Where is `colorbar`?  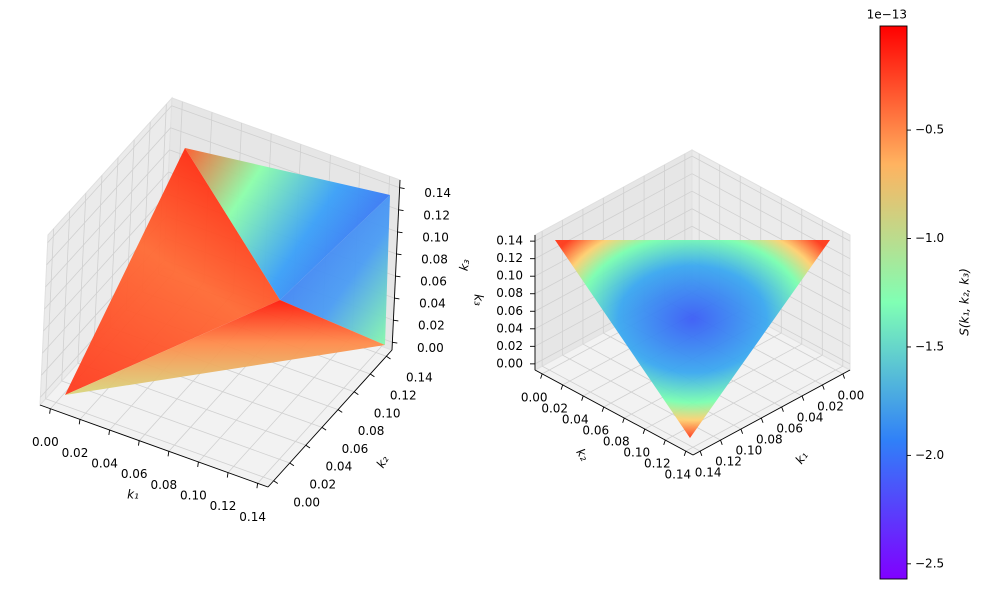
colorbar is located at coordinates (893, 302).